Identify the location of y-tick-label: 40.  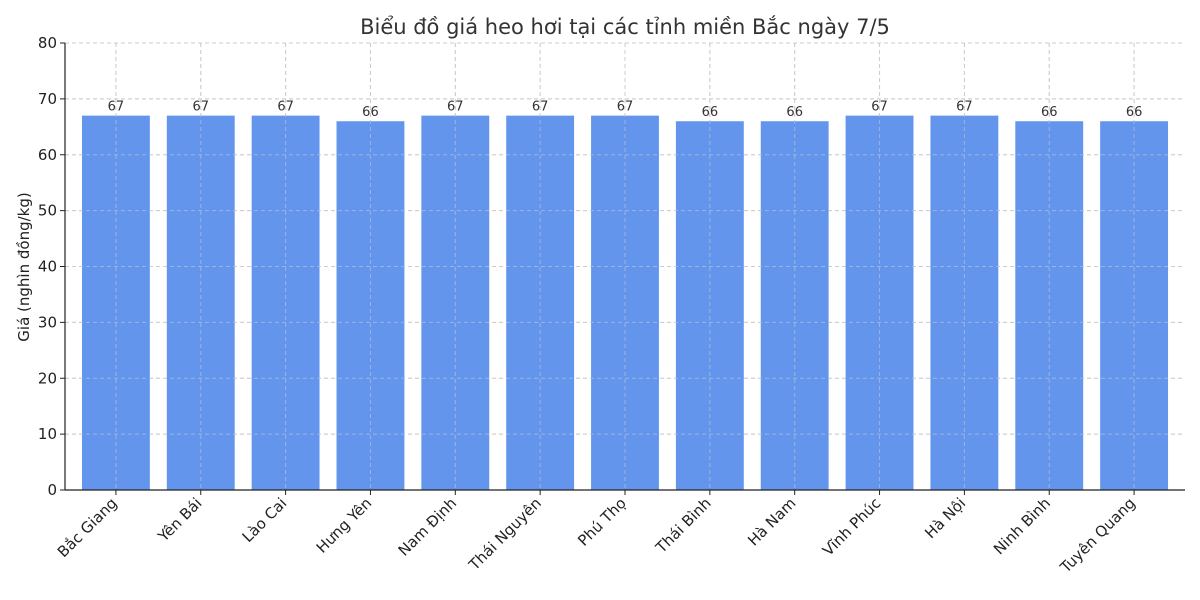
(47, 267).